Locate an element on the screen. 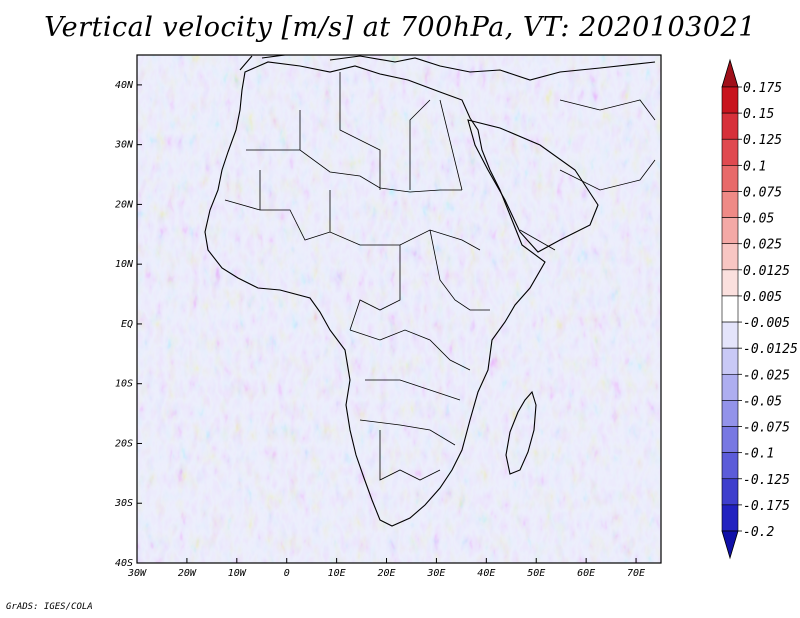 The width and height of the screenshot is (800, 618). lon-tick-label: 50E is located at coordinates (536, 573).